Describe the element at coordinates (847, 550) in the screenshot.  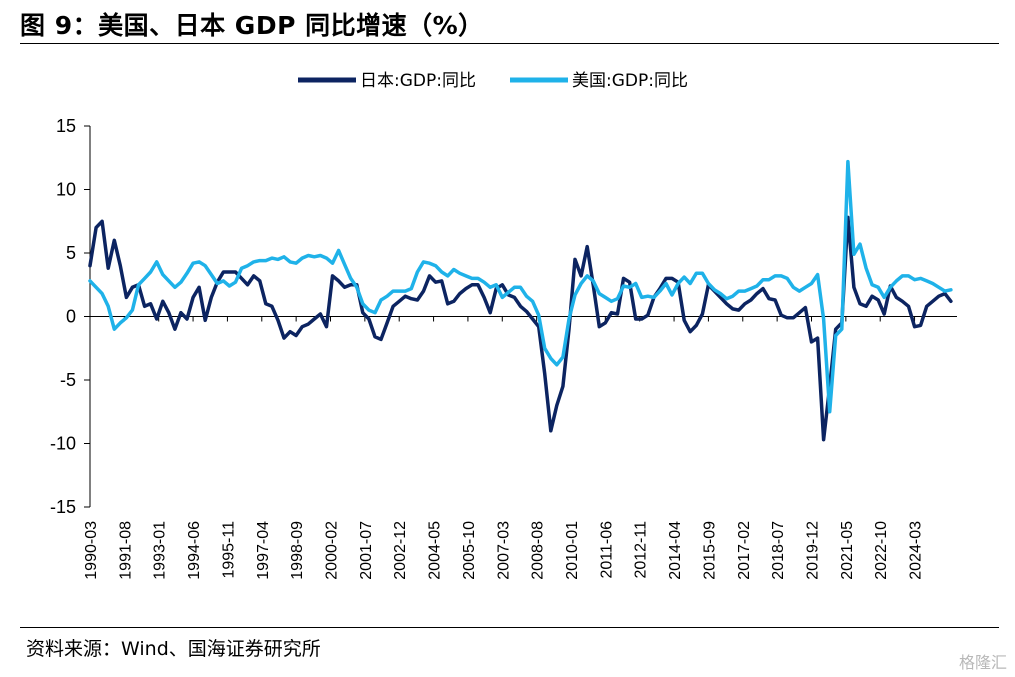
I see `x-tick-label: 2021-05` at that location.